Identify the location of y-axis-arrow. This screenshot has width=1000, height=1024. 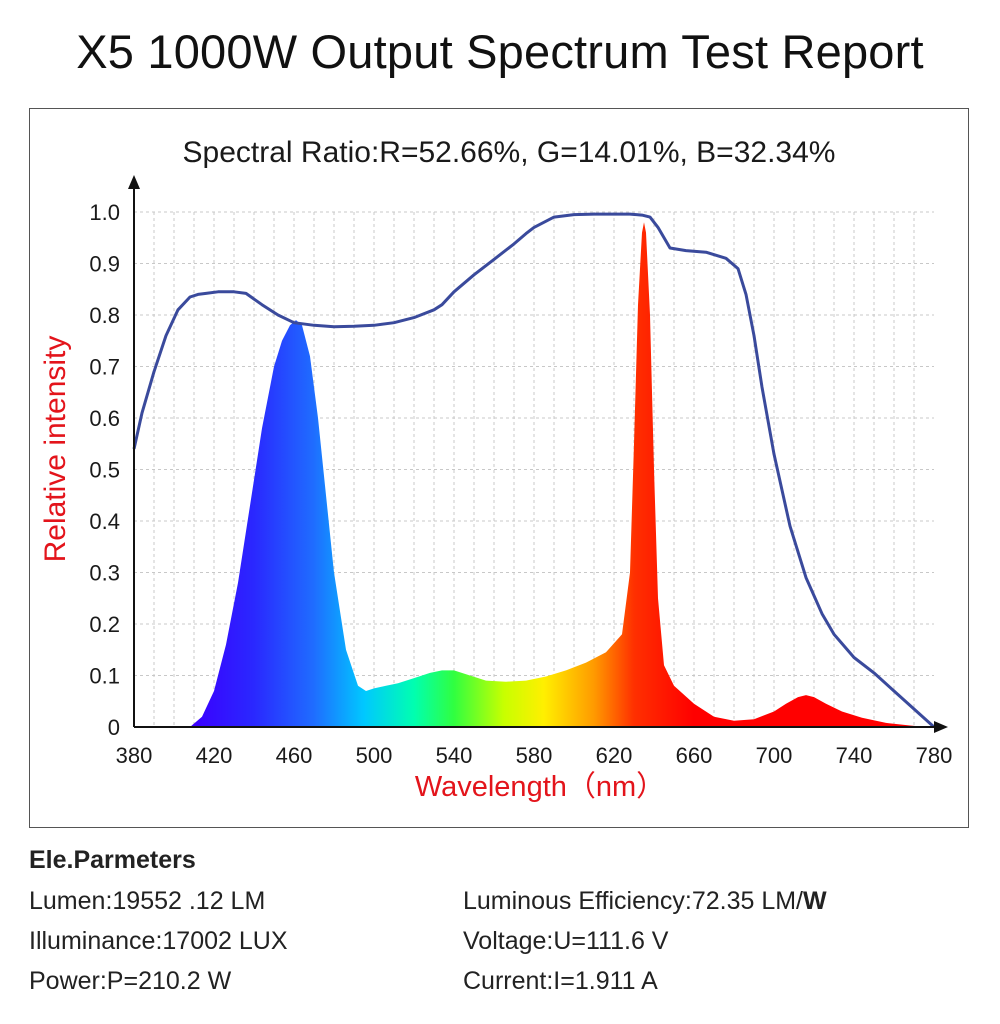
(134, 182).